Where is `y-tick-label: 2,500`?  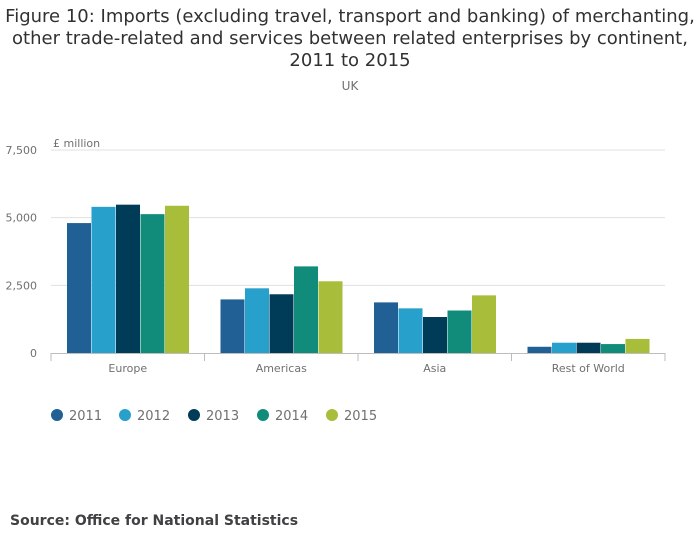 y-tick-label: 2,500 is located at coordinates (22, 285).